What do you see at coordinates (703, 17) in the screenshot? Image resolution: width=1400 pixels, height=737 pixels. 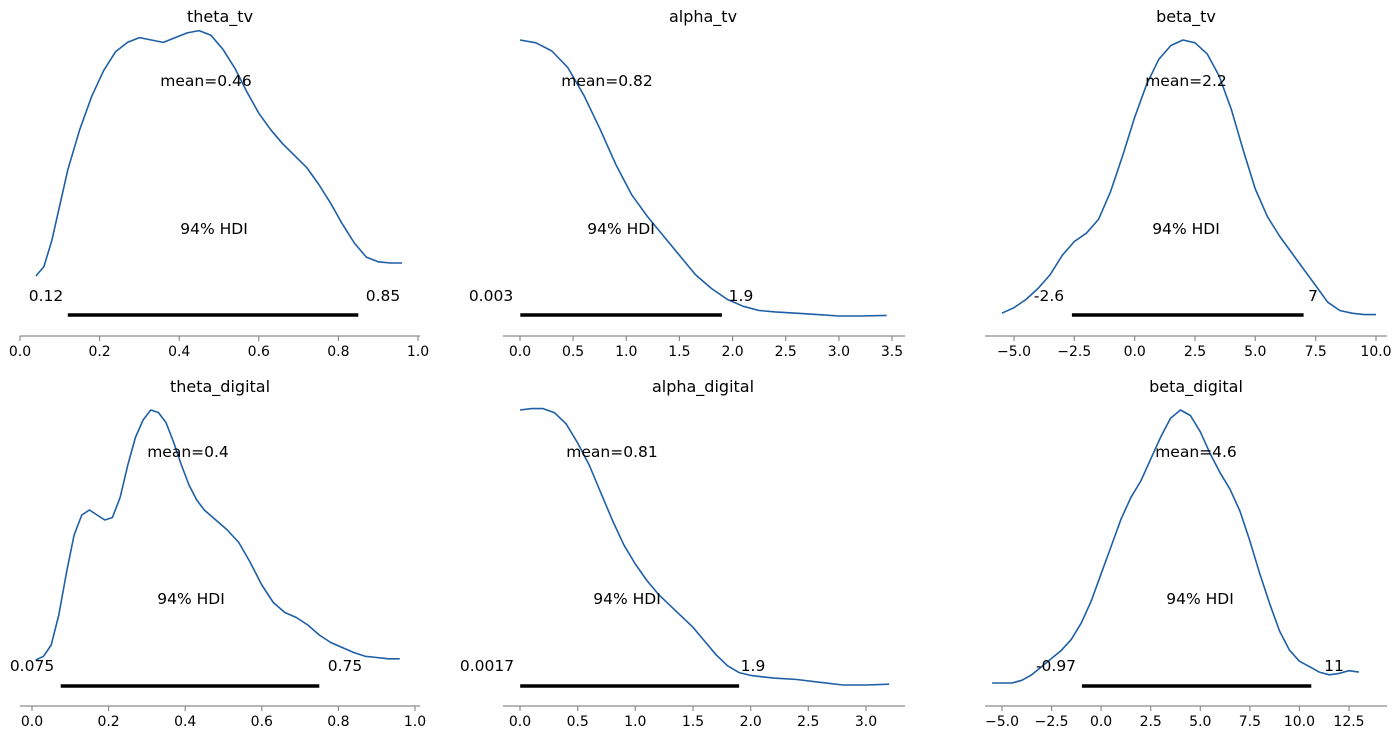 I see `subplot-title: alpha_tv` at bounding box center [703, 17].